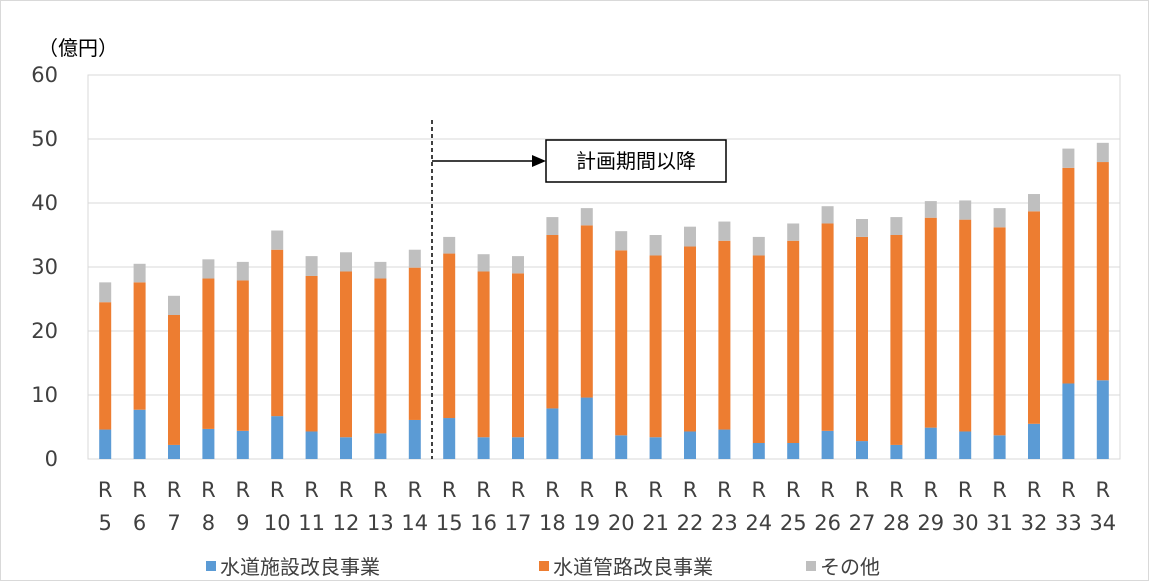  I want to click on x-tick-label-line2: 26, so click(827, 523).